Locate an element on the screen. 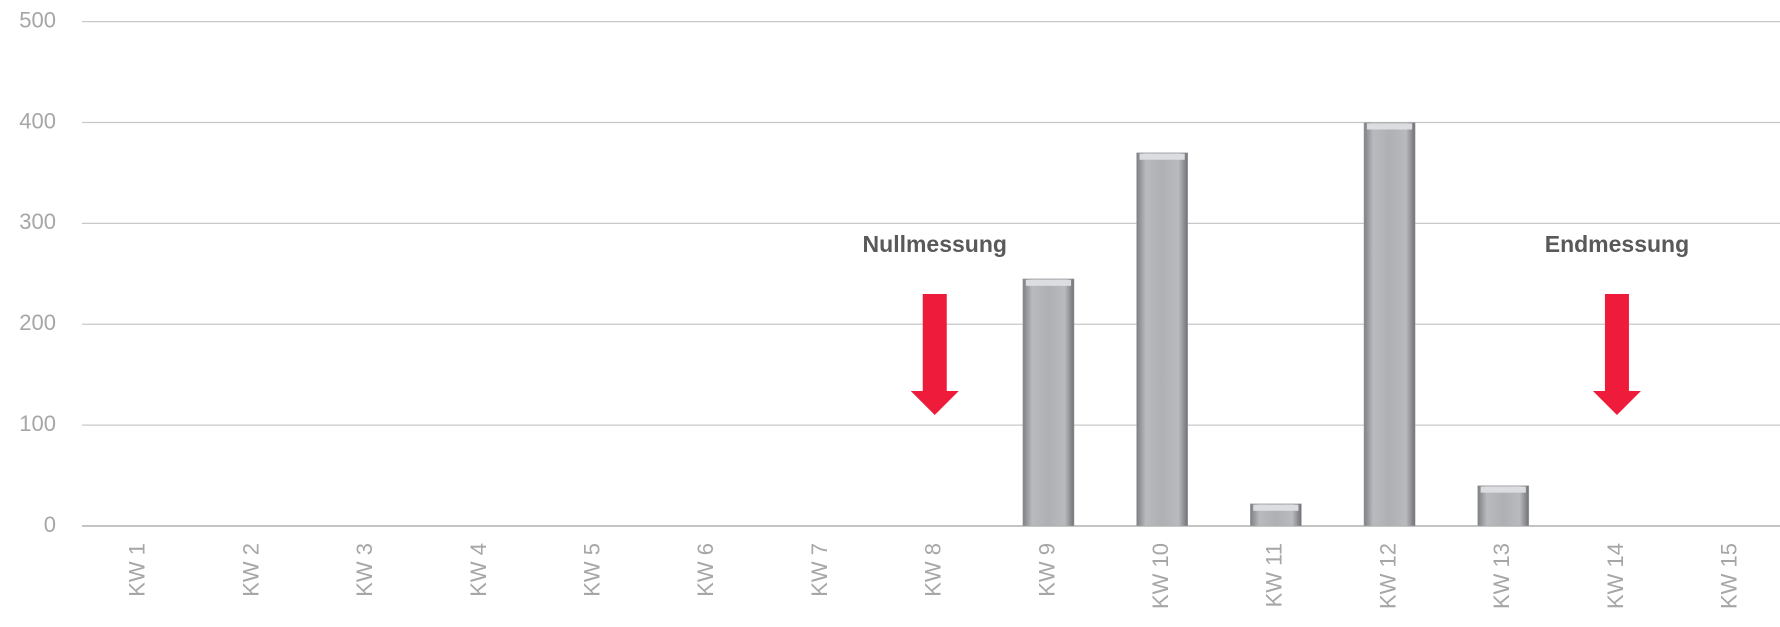 This screenshot has width=1780, height=627. x-tick-label: KW 11 is located at coordinates (1274, 575).